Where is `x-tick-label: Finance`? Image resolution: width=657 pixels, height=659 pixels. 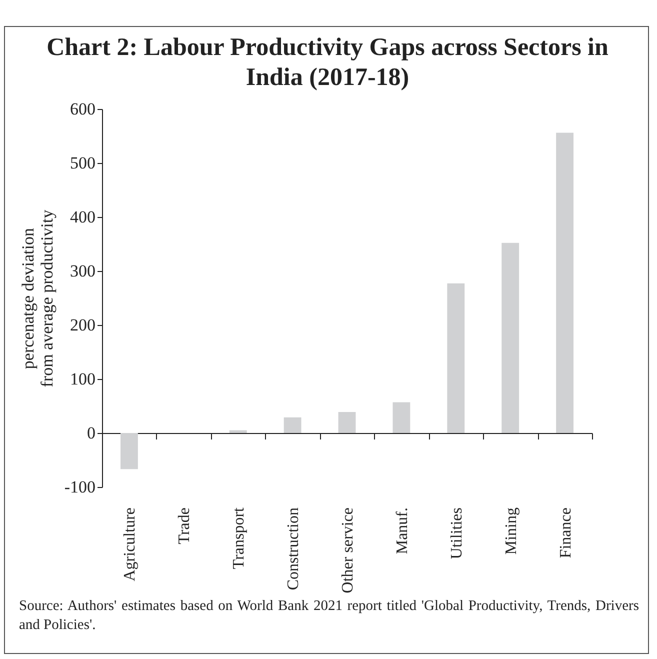 x-tick-label: Finance is located at coordinates (565, 533).